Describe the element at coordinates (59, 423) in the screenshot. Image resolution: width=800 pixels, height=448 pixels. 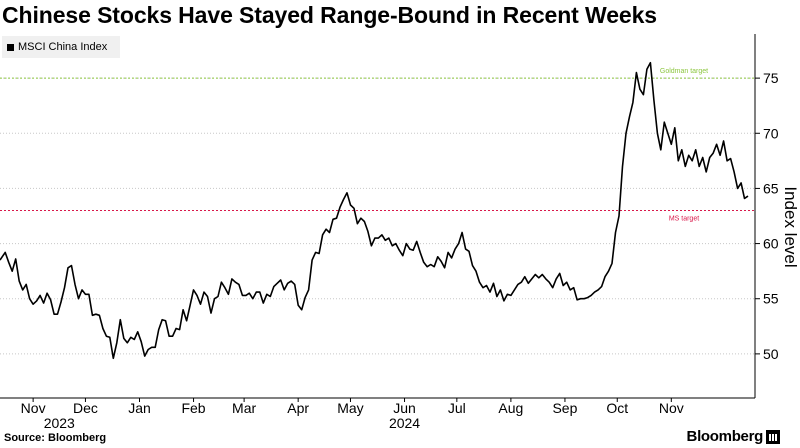
I see `x-year-label-0: 2023` at that location.